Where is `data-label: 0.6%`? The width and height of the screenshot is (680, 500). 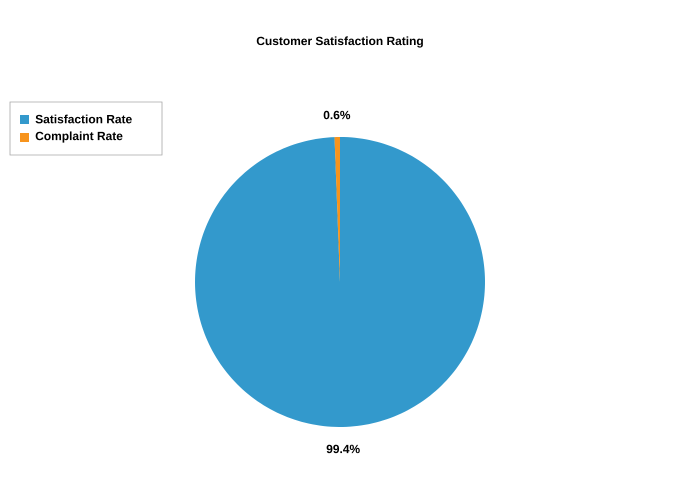 data-label: 0.6% is located at coordinates (337, 115).